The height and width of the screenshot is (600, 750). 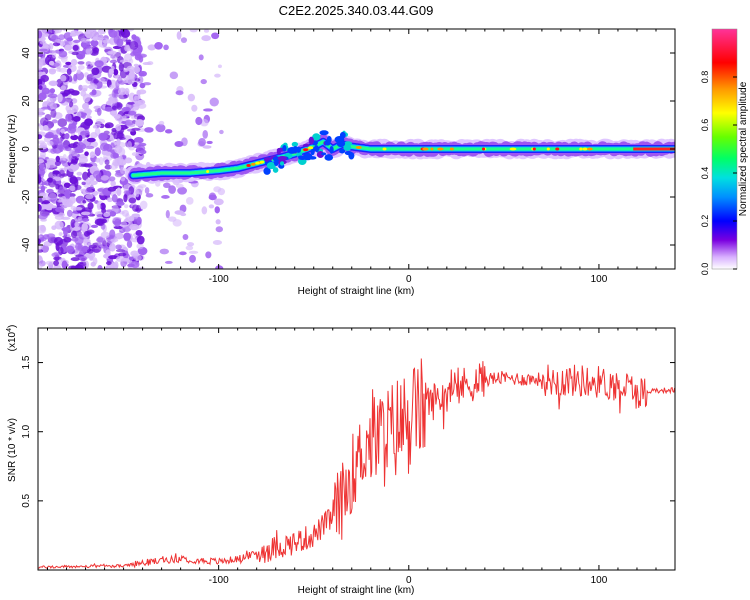 What do you see at coordinates (26, 362) in the screenshot?
I see `y-tick-label: 1.5` at bounding box center [26, 362].